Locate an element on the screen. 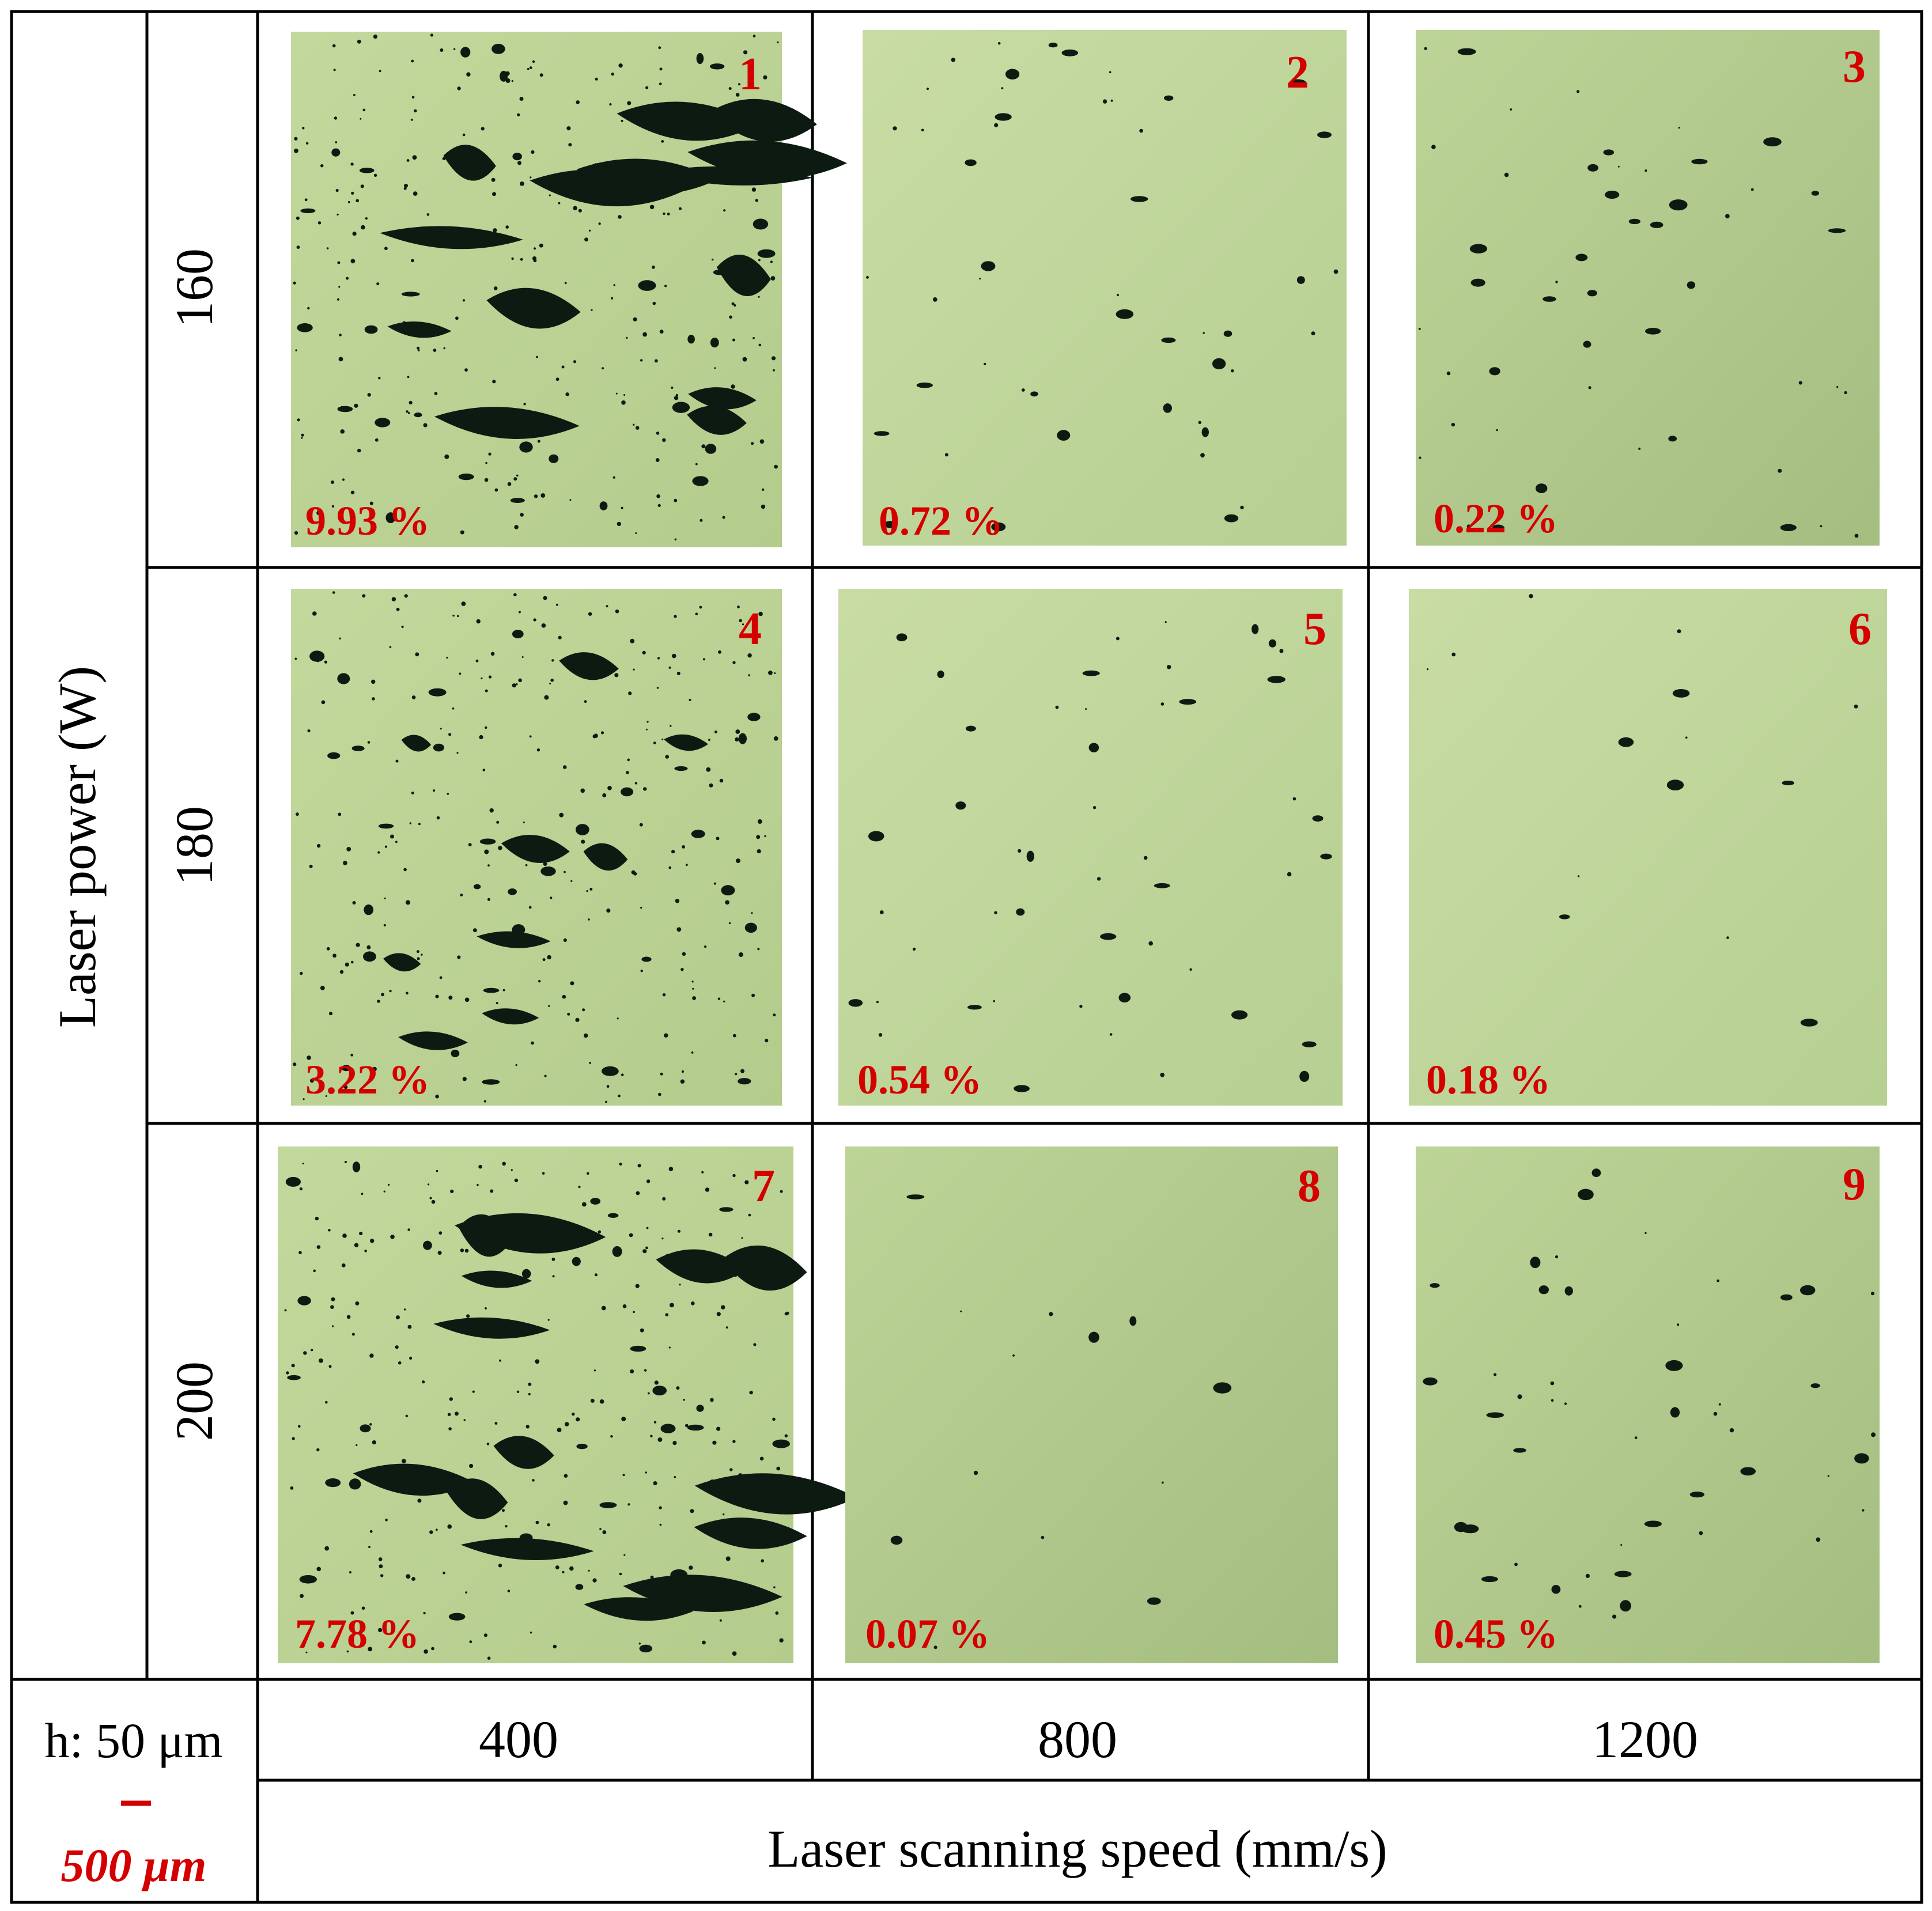 This screenshot has width=1932, height=1911. panel-porosity-8: 0.07 % is located at coordinates (927, 1634).